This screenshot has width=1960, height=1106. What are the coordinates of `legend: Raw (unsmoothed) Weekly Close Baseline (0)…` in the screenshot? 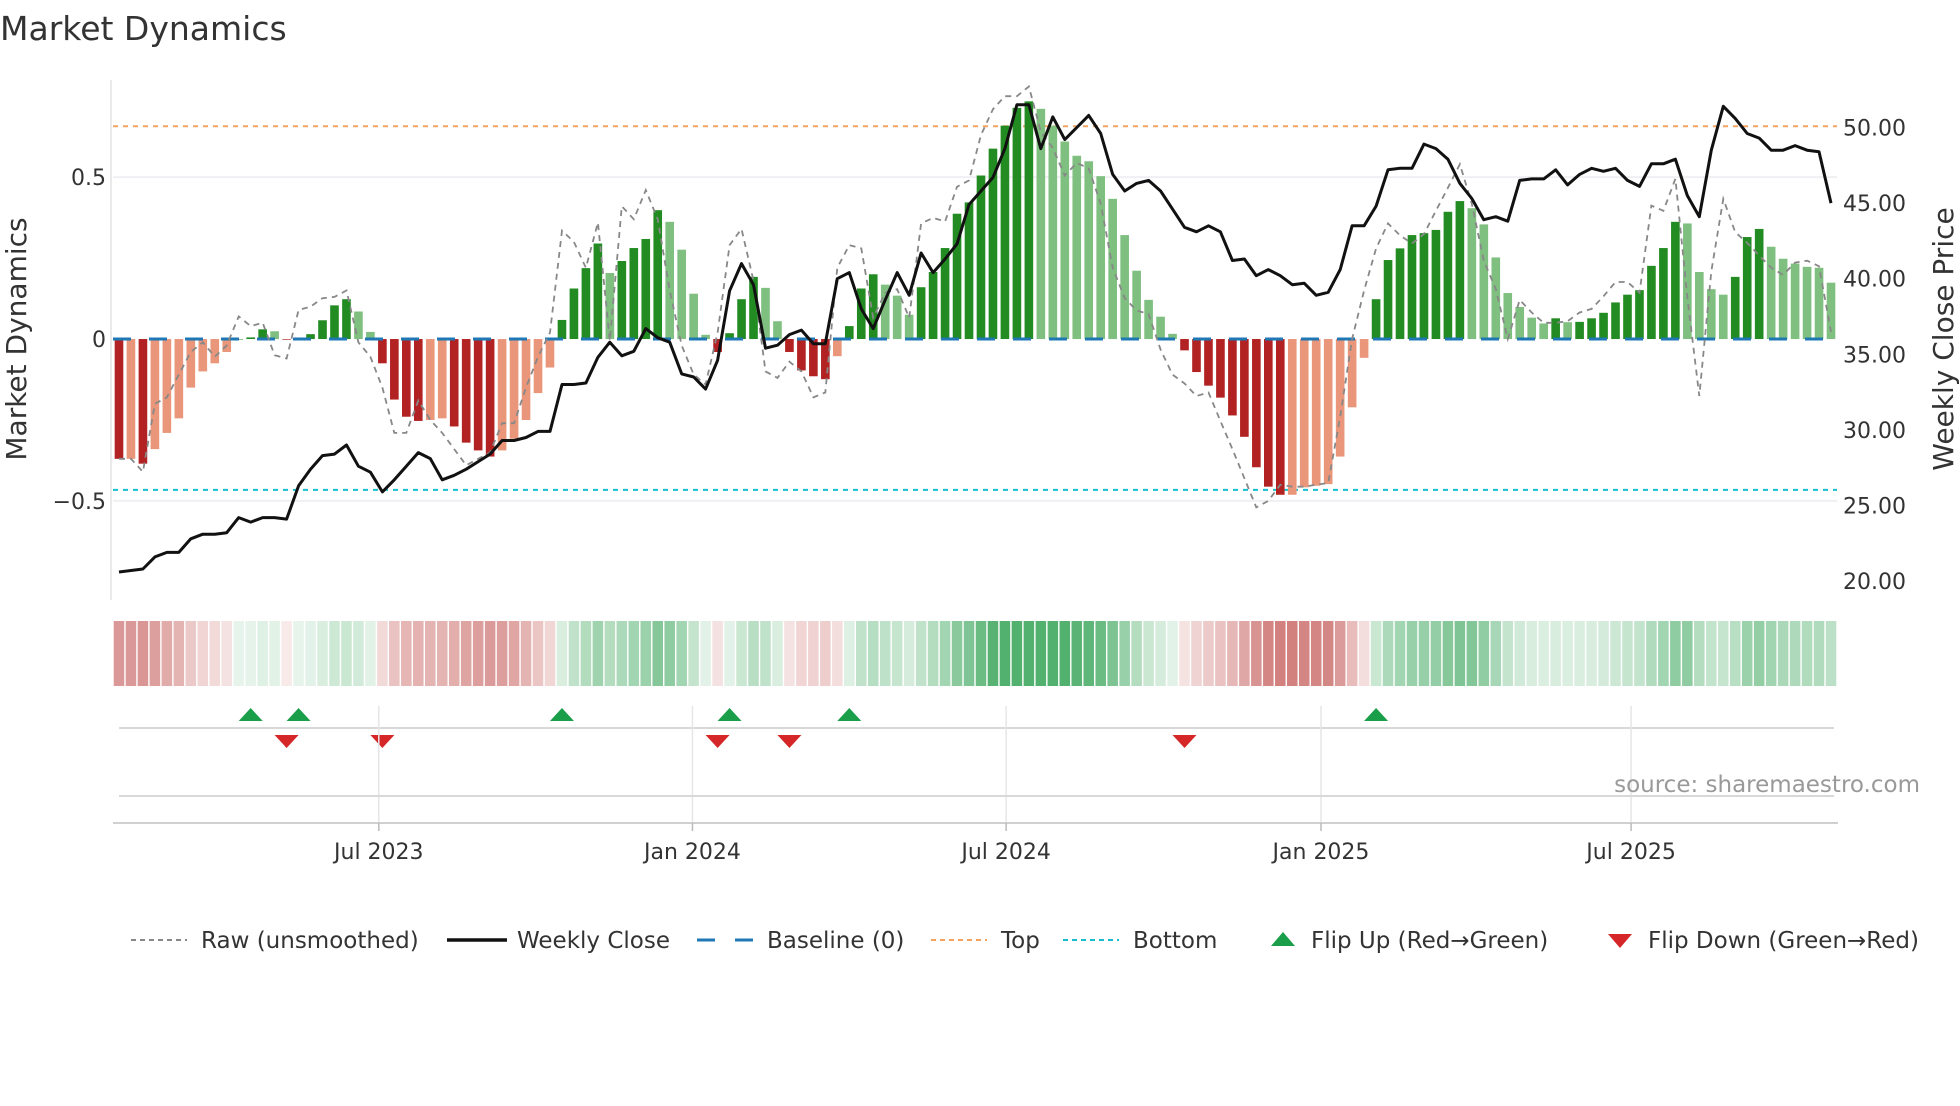 It's located at (1025, 941).